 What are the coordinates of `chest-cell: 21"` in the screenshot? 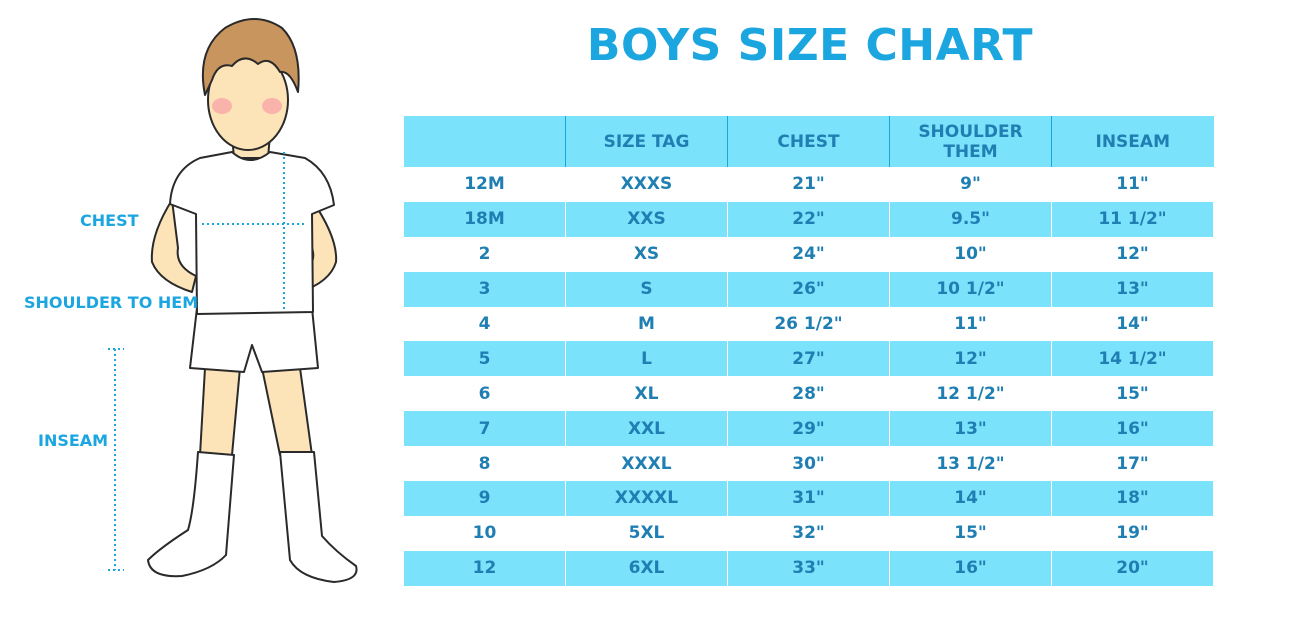 It's located at (808, 184).